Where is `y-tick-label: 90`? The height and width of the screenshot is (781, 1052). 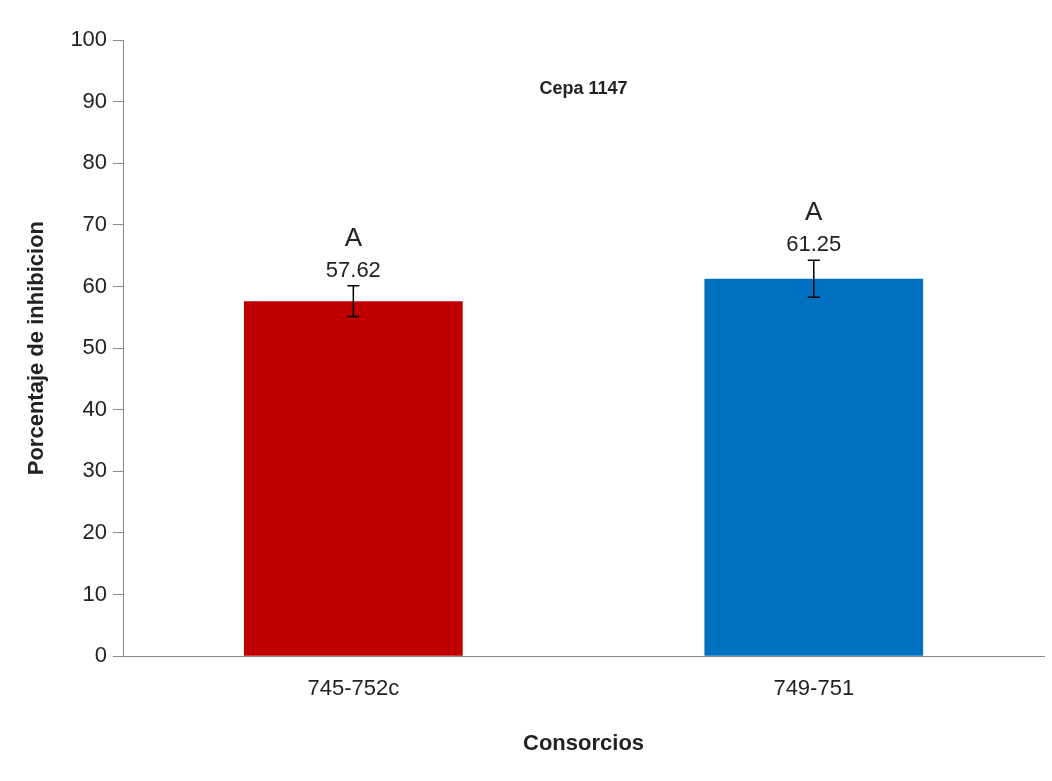
y-tick-label: 90 is located at coordinates (95, 100).